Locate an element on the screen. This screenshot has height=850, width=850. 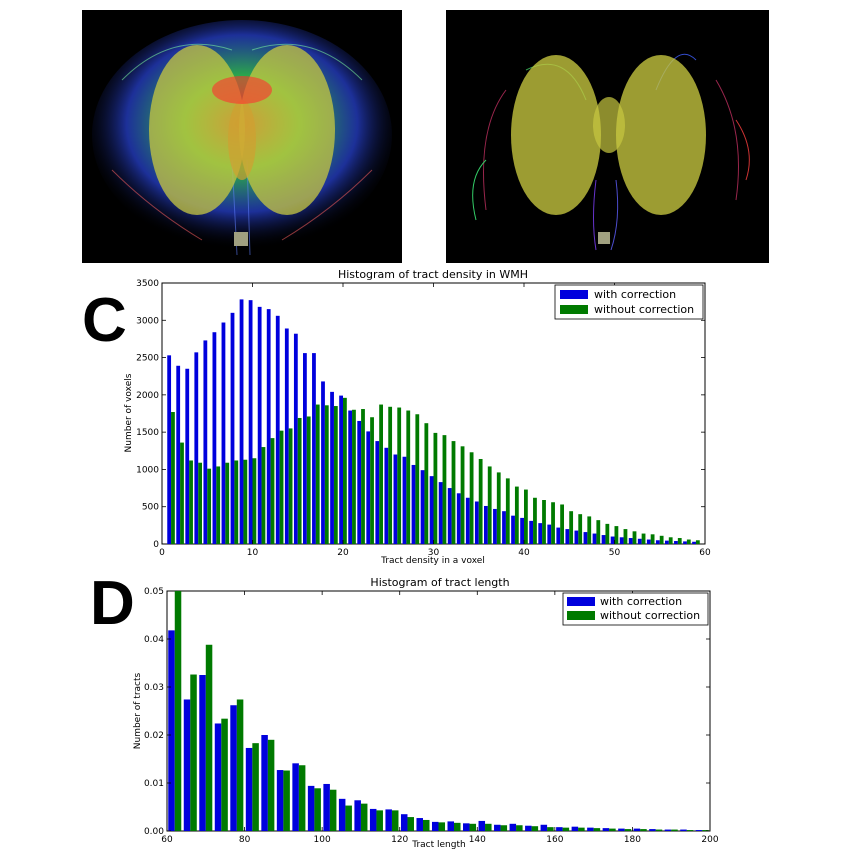
d-xtick-label-1: 80 is located at coordinates (245, 840).